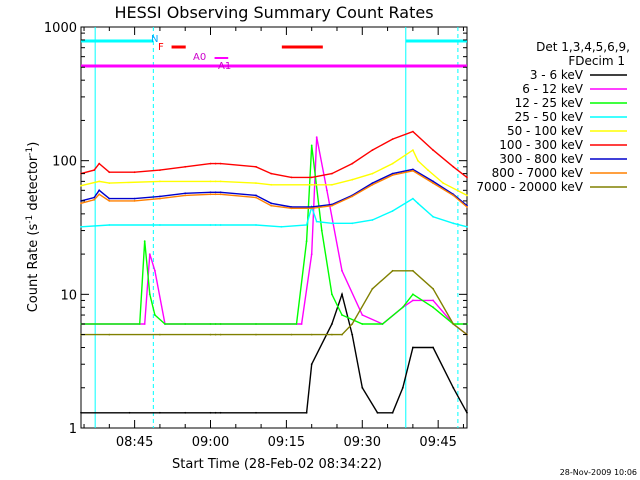  Describe the element at coordinates (529, 187) in the screenshot. I see `legend-label: 7000 - 20000 keV` at that location.